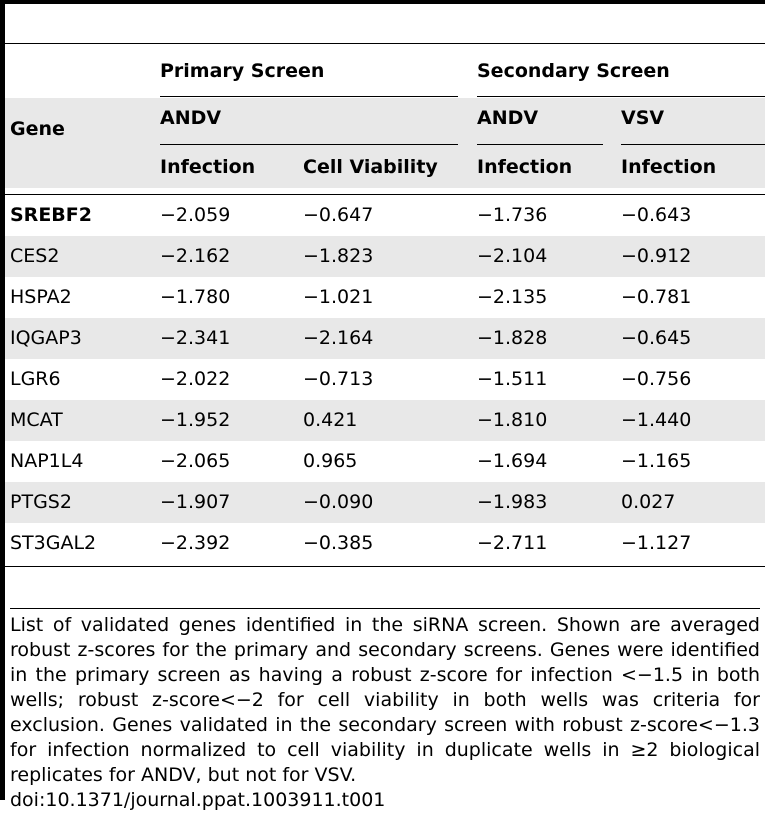 The image size is (765, 813). Describe the element at coordinates (46, 338) in the screenshot. I see `gene-name: IQGAP3` at that location.